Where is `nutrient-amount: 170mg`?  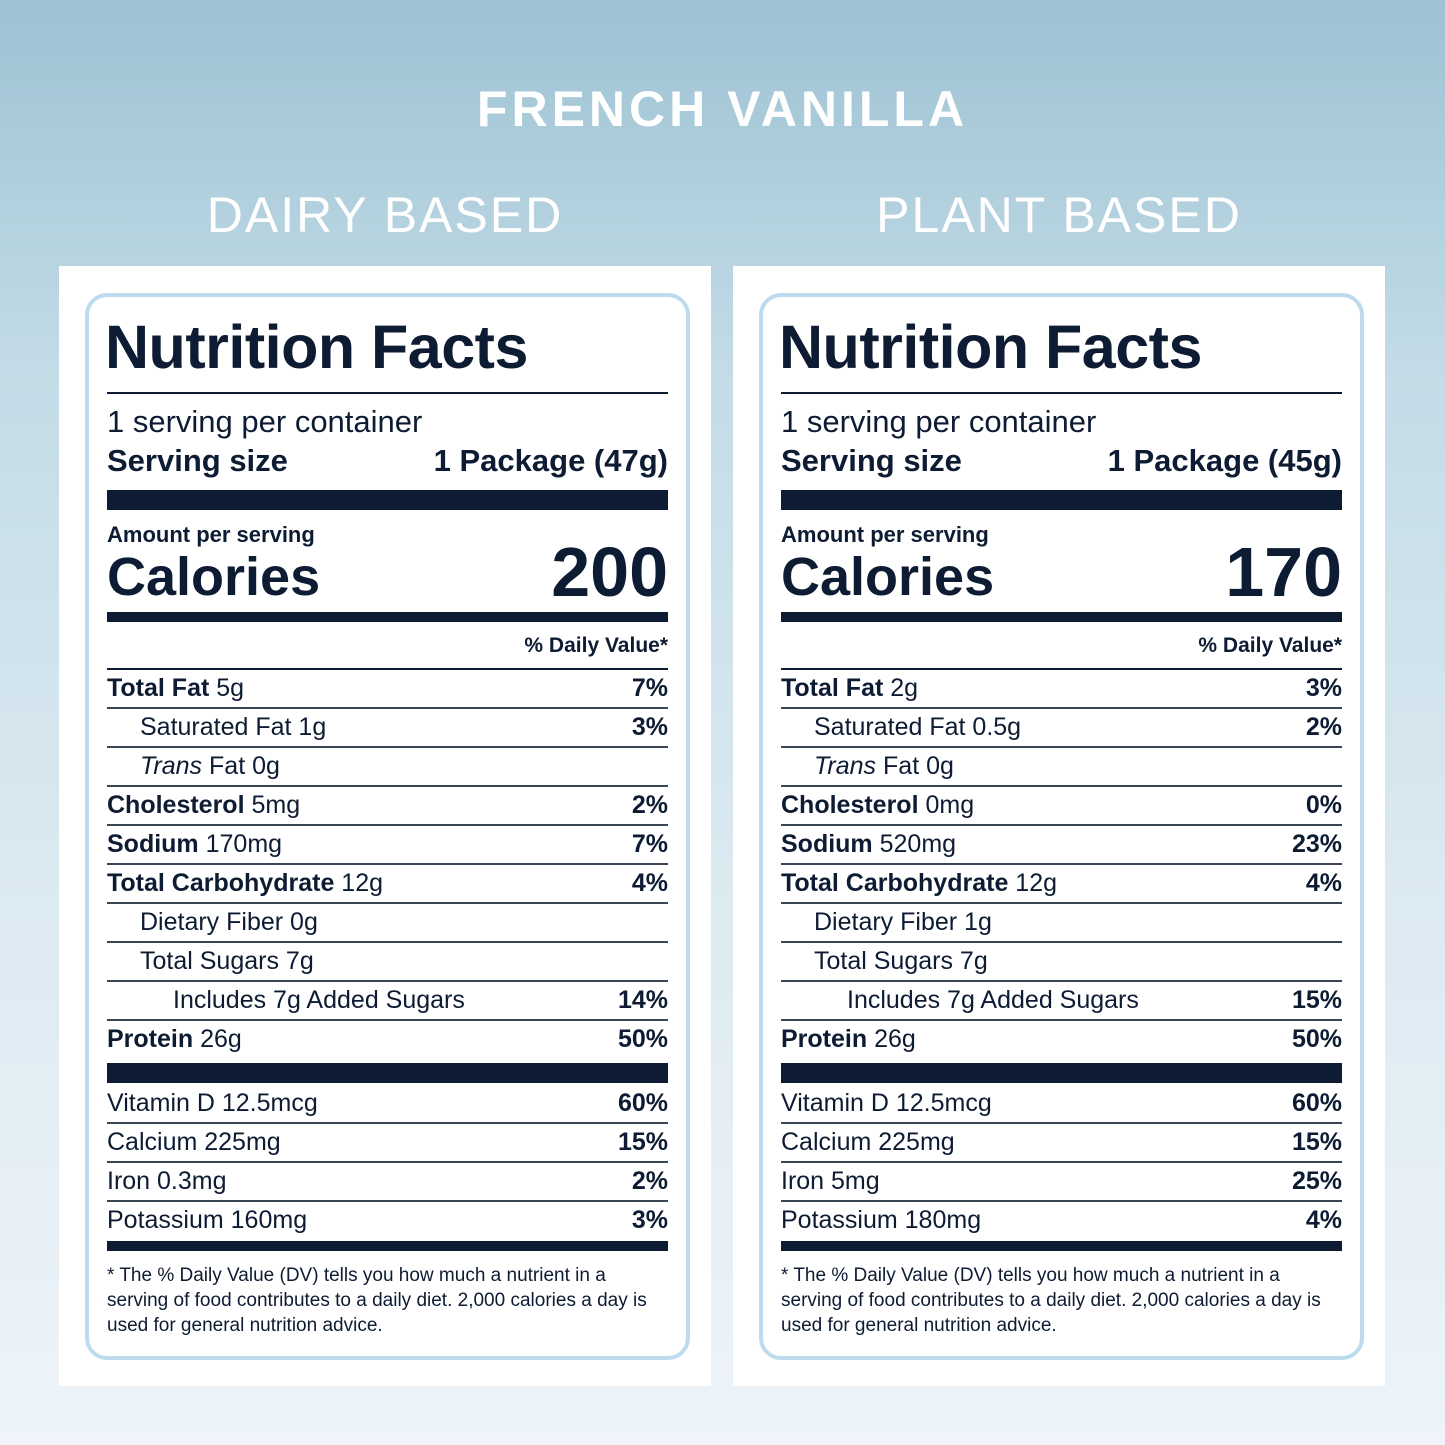
nutrient-amount: 170mg is located at coordinates (244, 844).